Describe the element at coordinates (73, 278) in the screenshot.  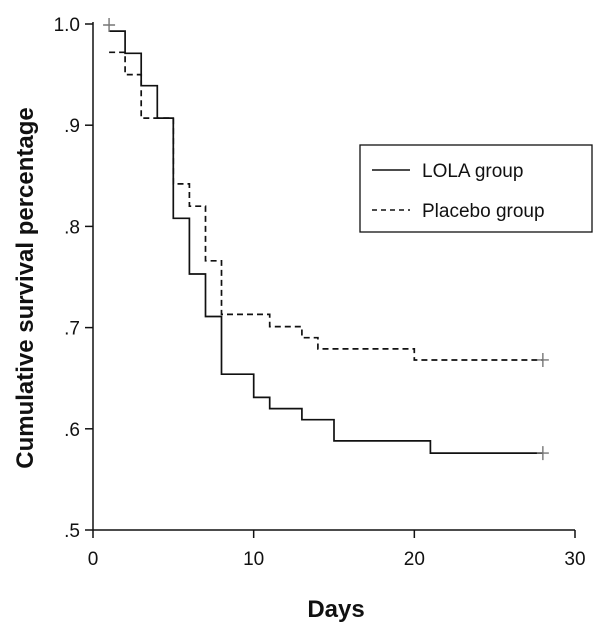
I see `y-axis-ticks: .5 .6 .7 .8 .9 1.0` at that location.